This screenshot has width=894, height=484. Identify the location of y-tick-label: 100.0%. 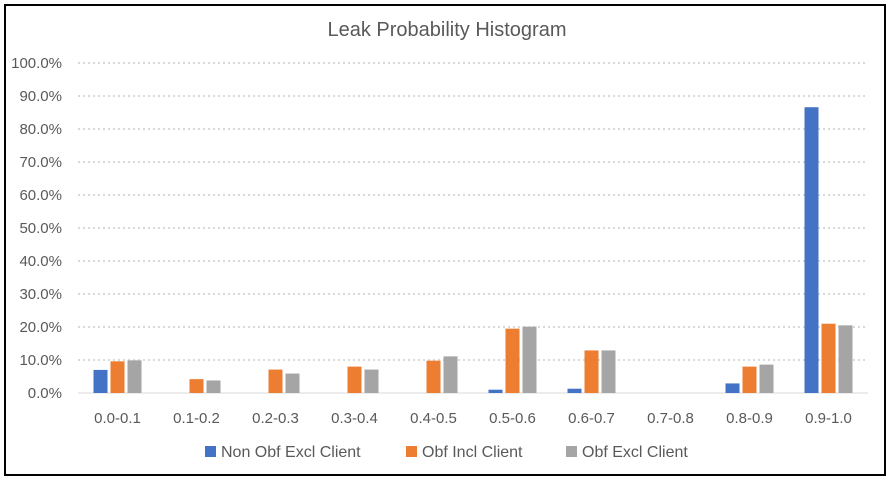
(36, 63).